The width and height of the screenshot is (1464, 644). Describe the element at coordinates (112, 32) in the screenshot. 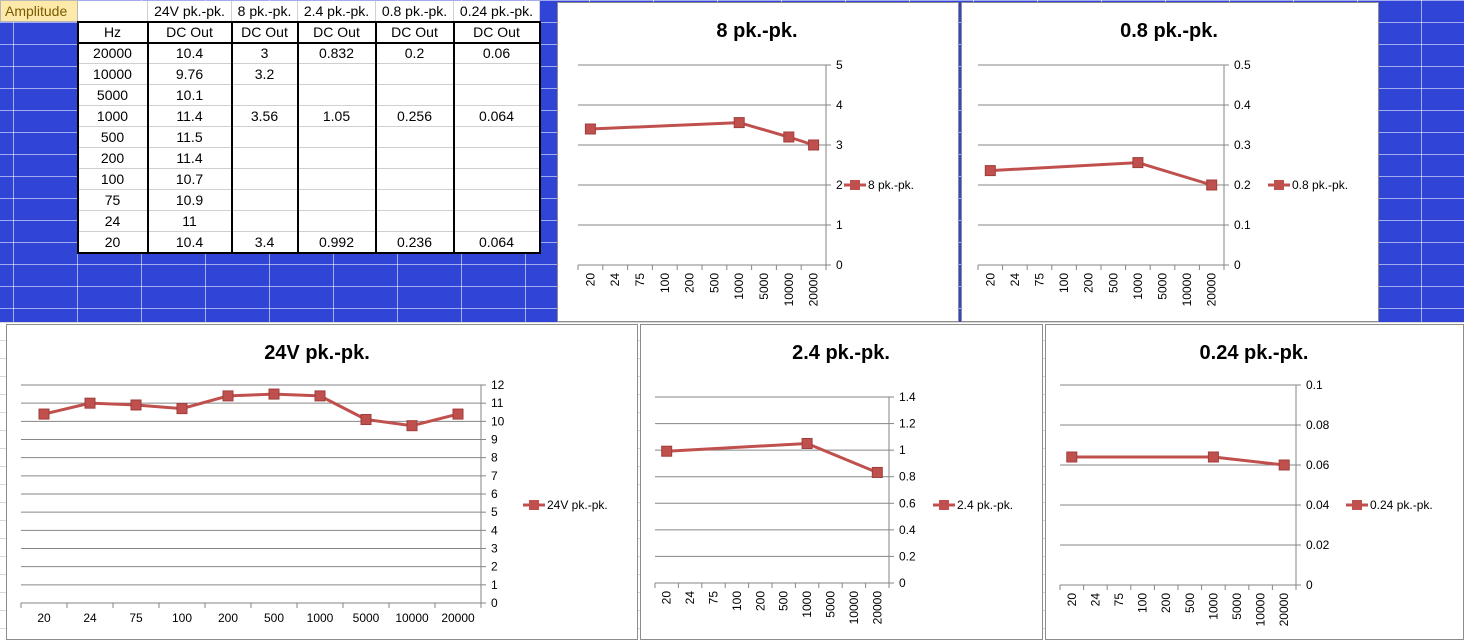

I see `hz-header: Hz` at that location.